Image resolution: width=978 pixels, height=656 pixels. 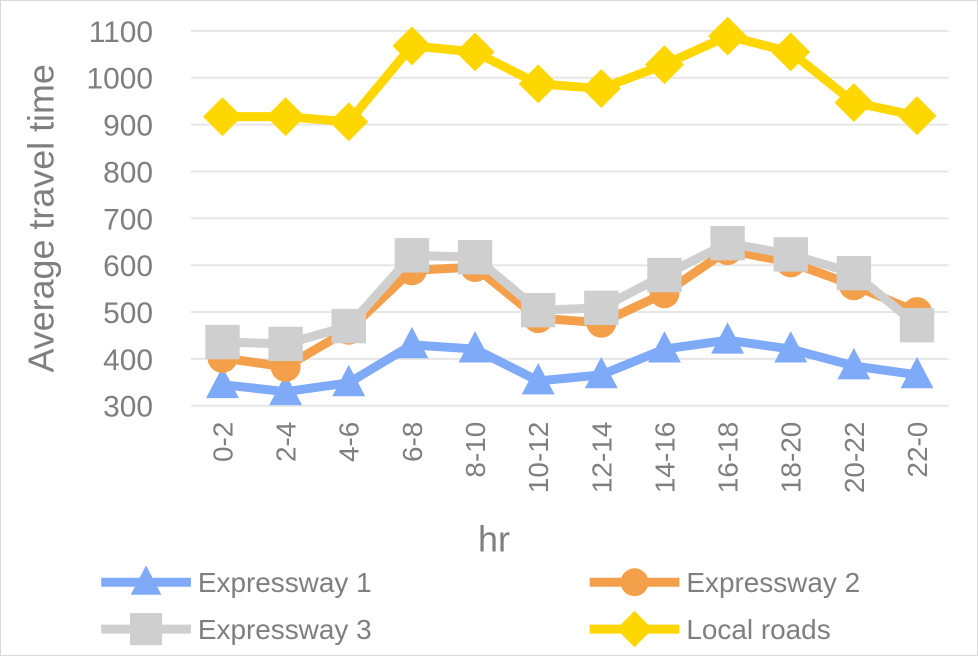 What do you see at coordinates (128, 126) in the screenshot?
I see `y-tick-label: 900` at bounding box center [128, 126].